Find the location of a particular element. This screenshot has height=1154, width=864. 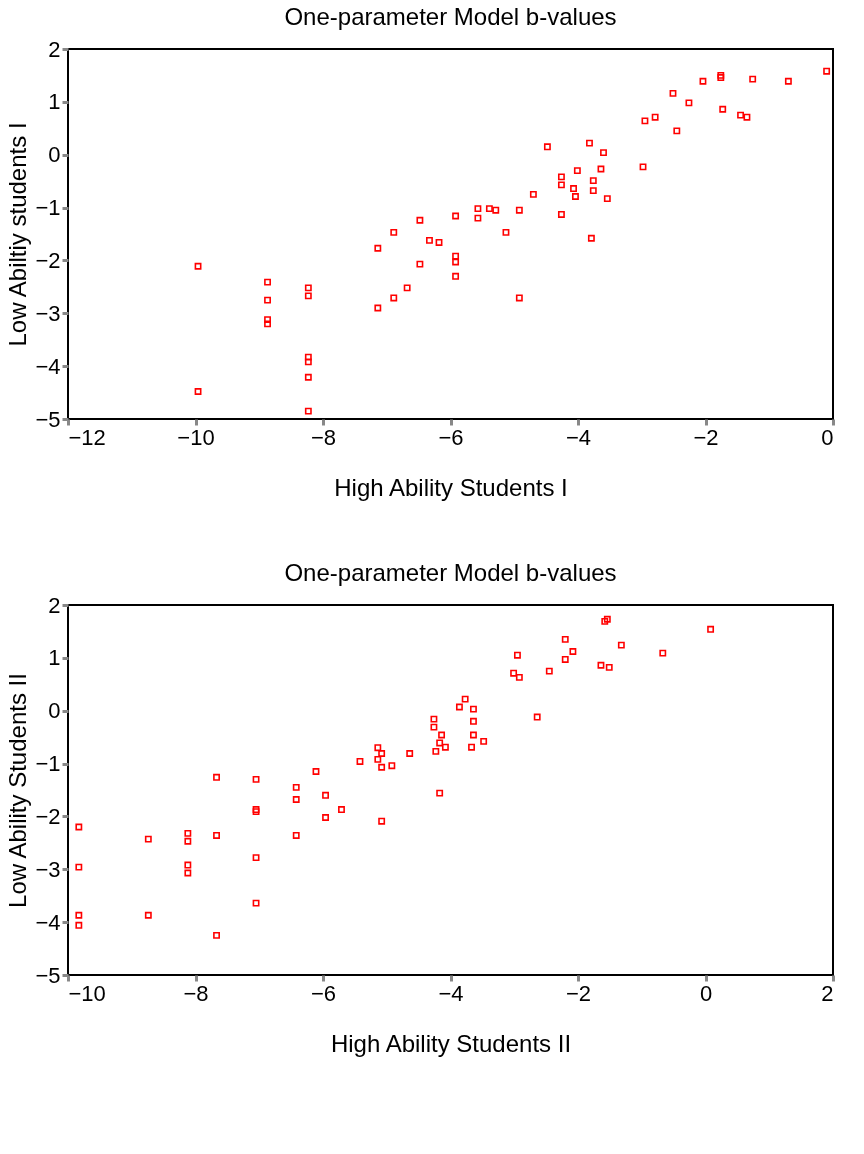

x-axis-title: High Ability Students I is located at coordinates (451, 487).